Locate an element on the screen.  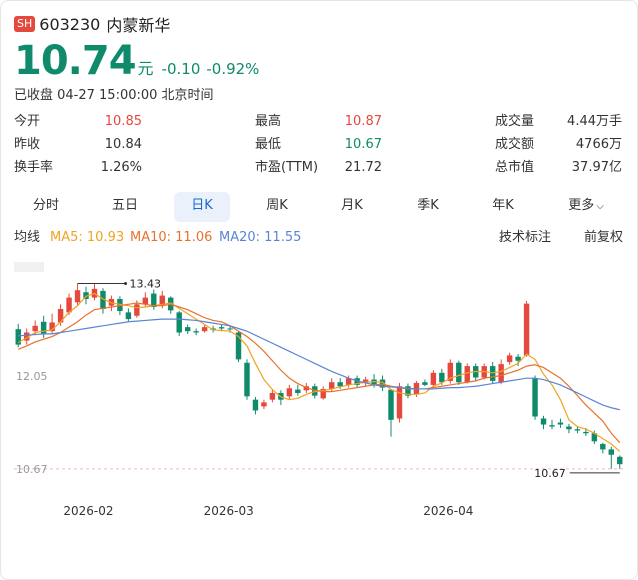
y-tick-label: 10.67 is located at coordinates (32, 469).